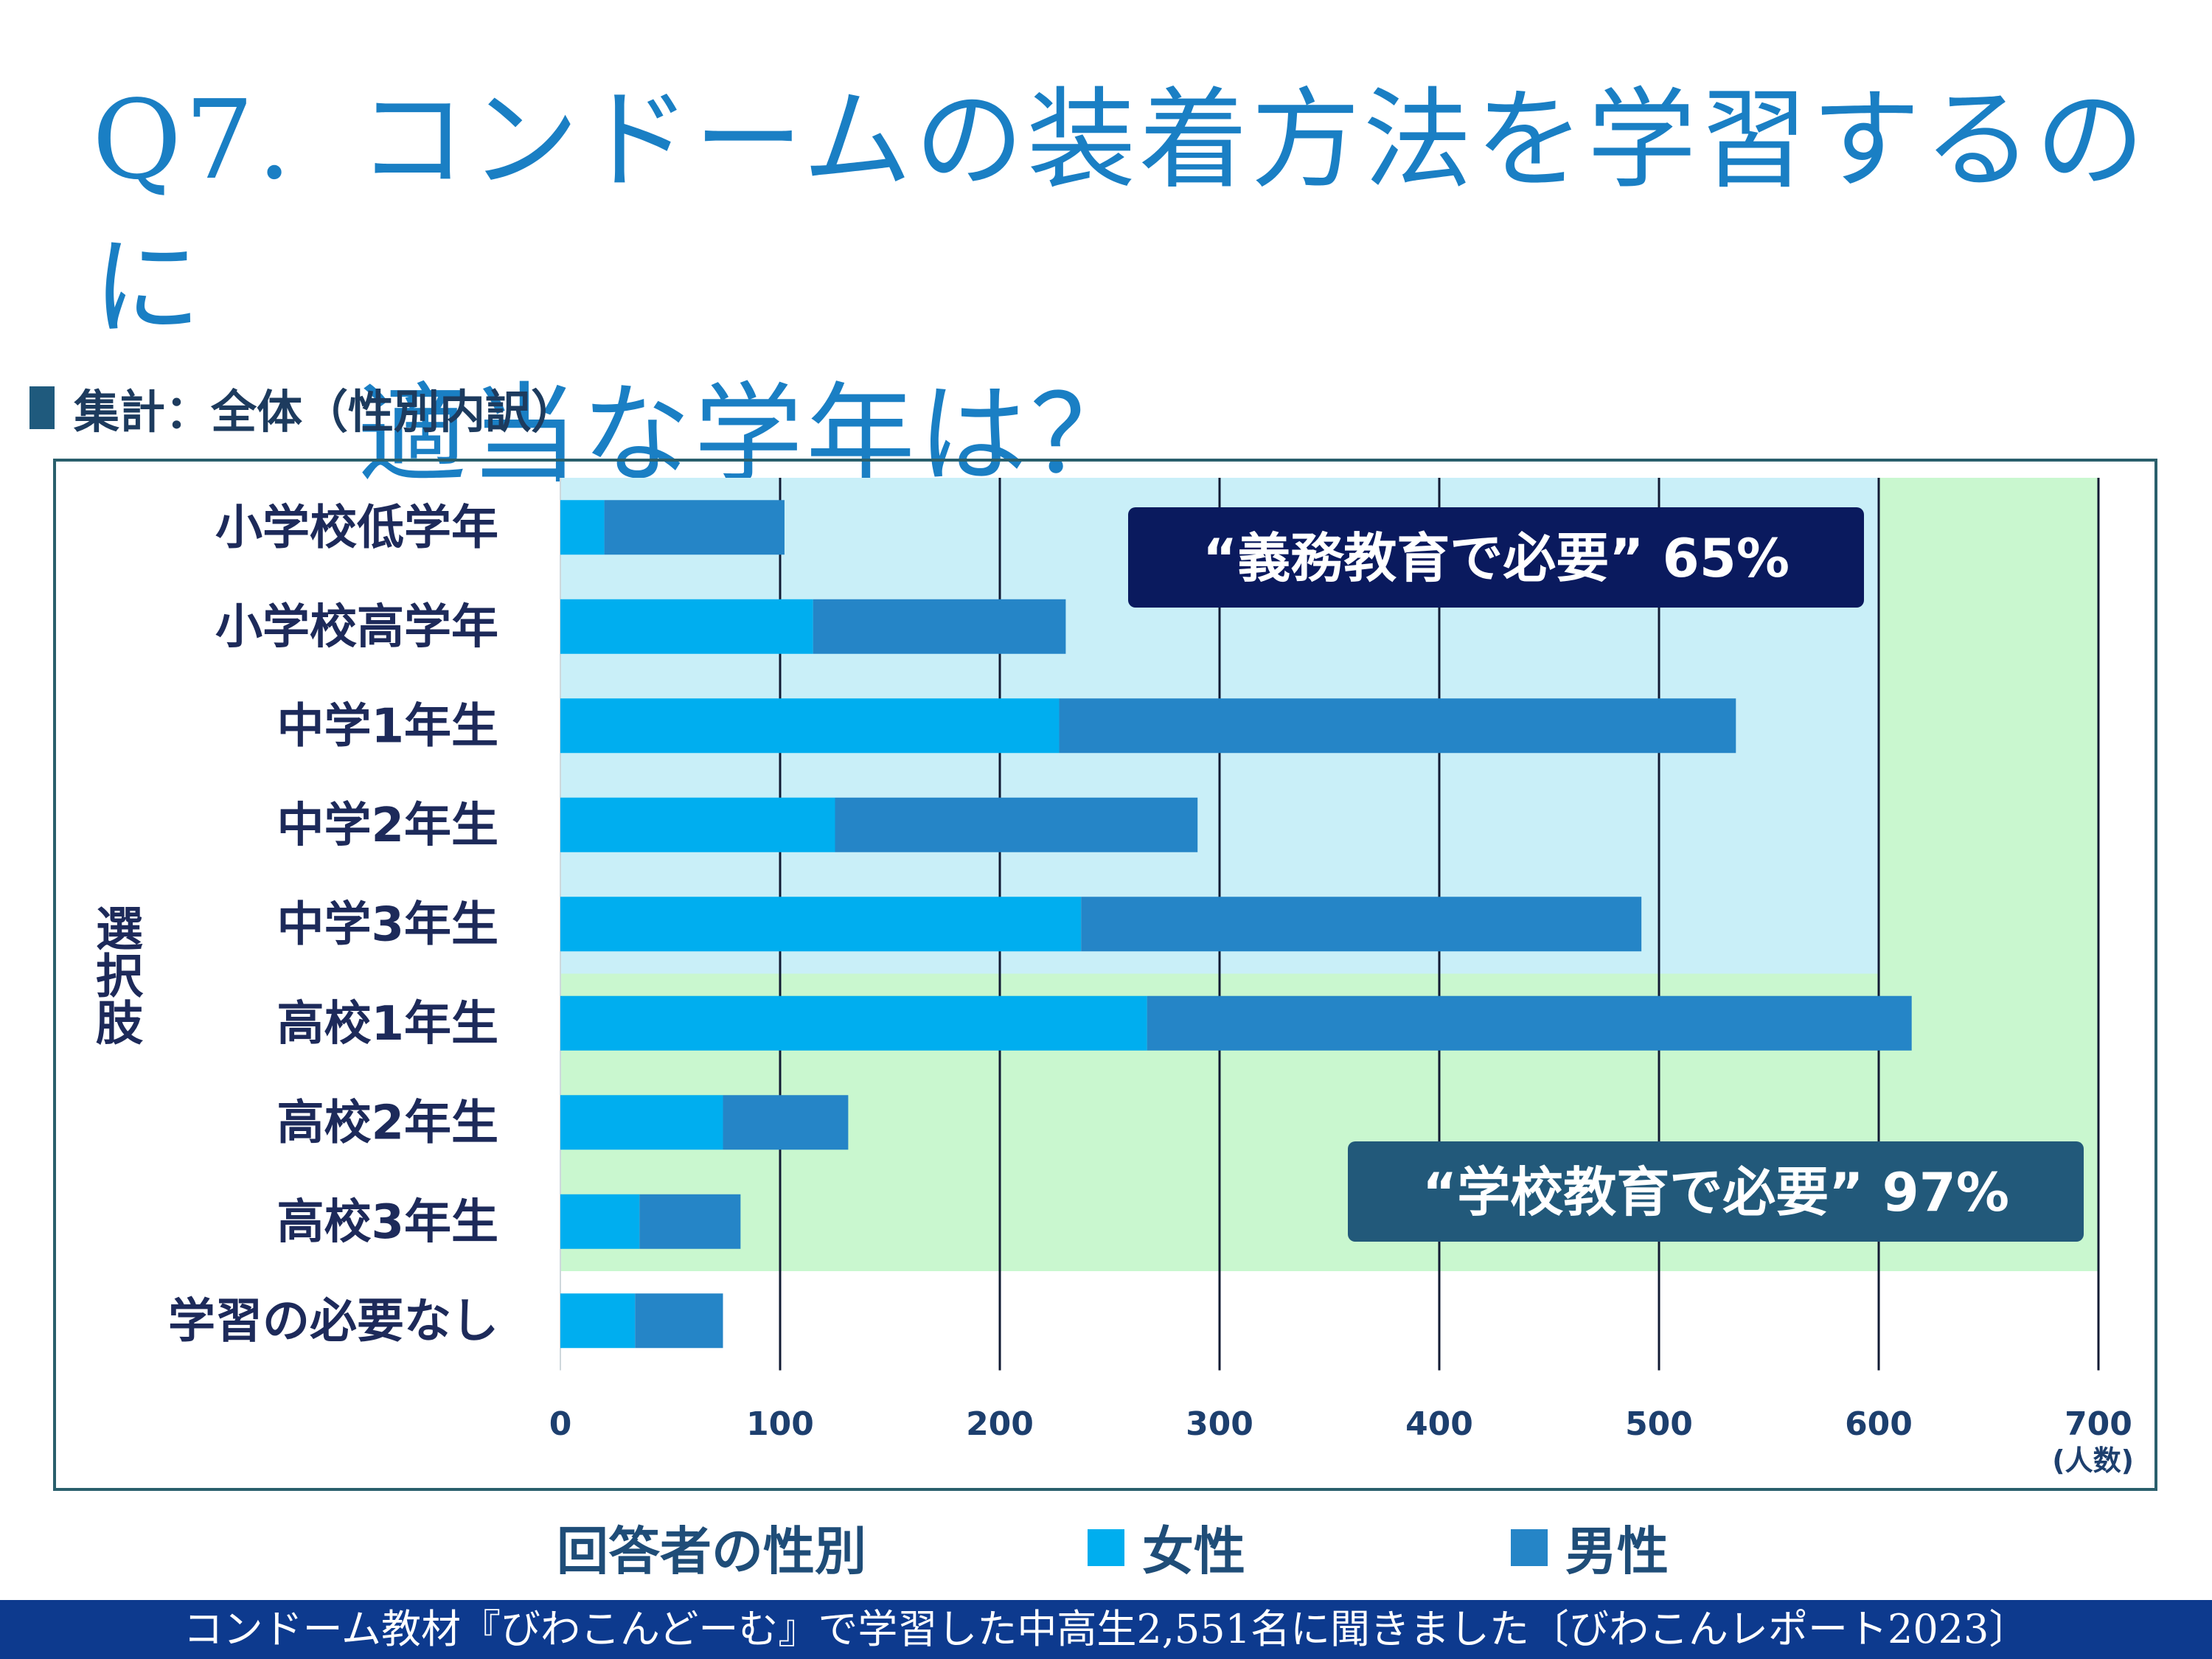 Image resolution: width=2212 pixels, height=1659 pixels. I want to click on legend: 回答者の性別 女性 男性, so click(1113, 1547).